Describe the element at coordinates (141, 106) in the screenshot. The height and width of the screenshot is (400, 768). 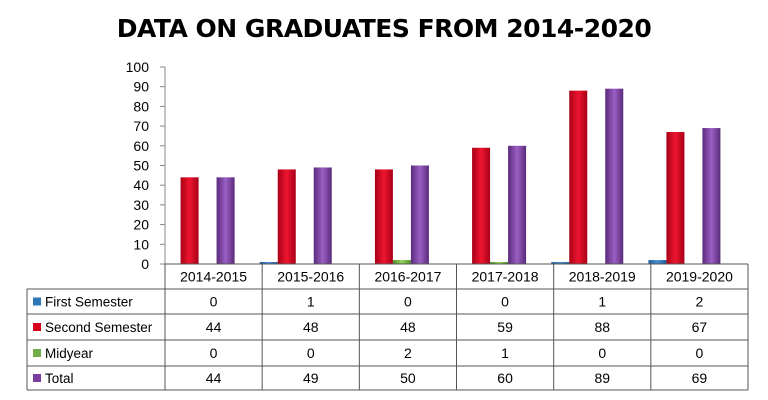
I see `y-tick-label: 80` at that location.